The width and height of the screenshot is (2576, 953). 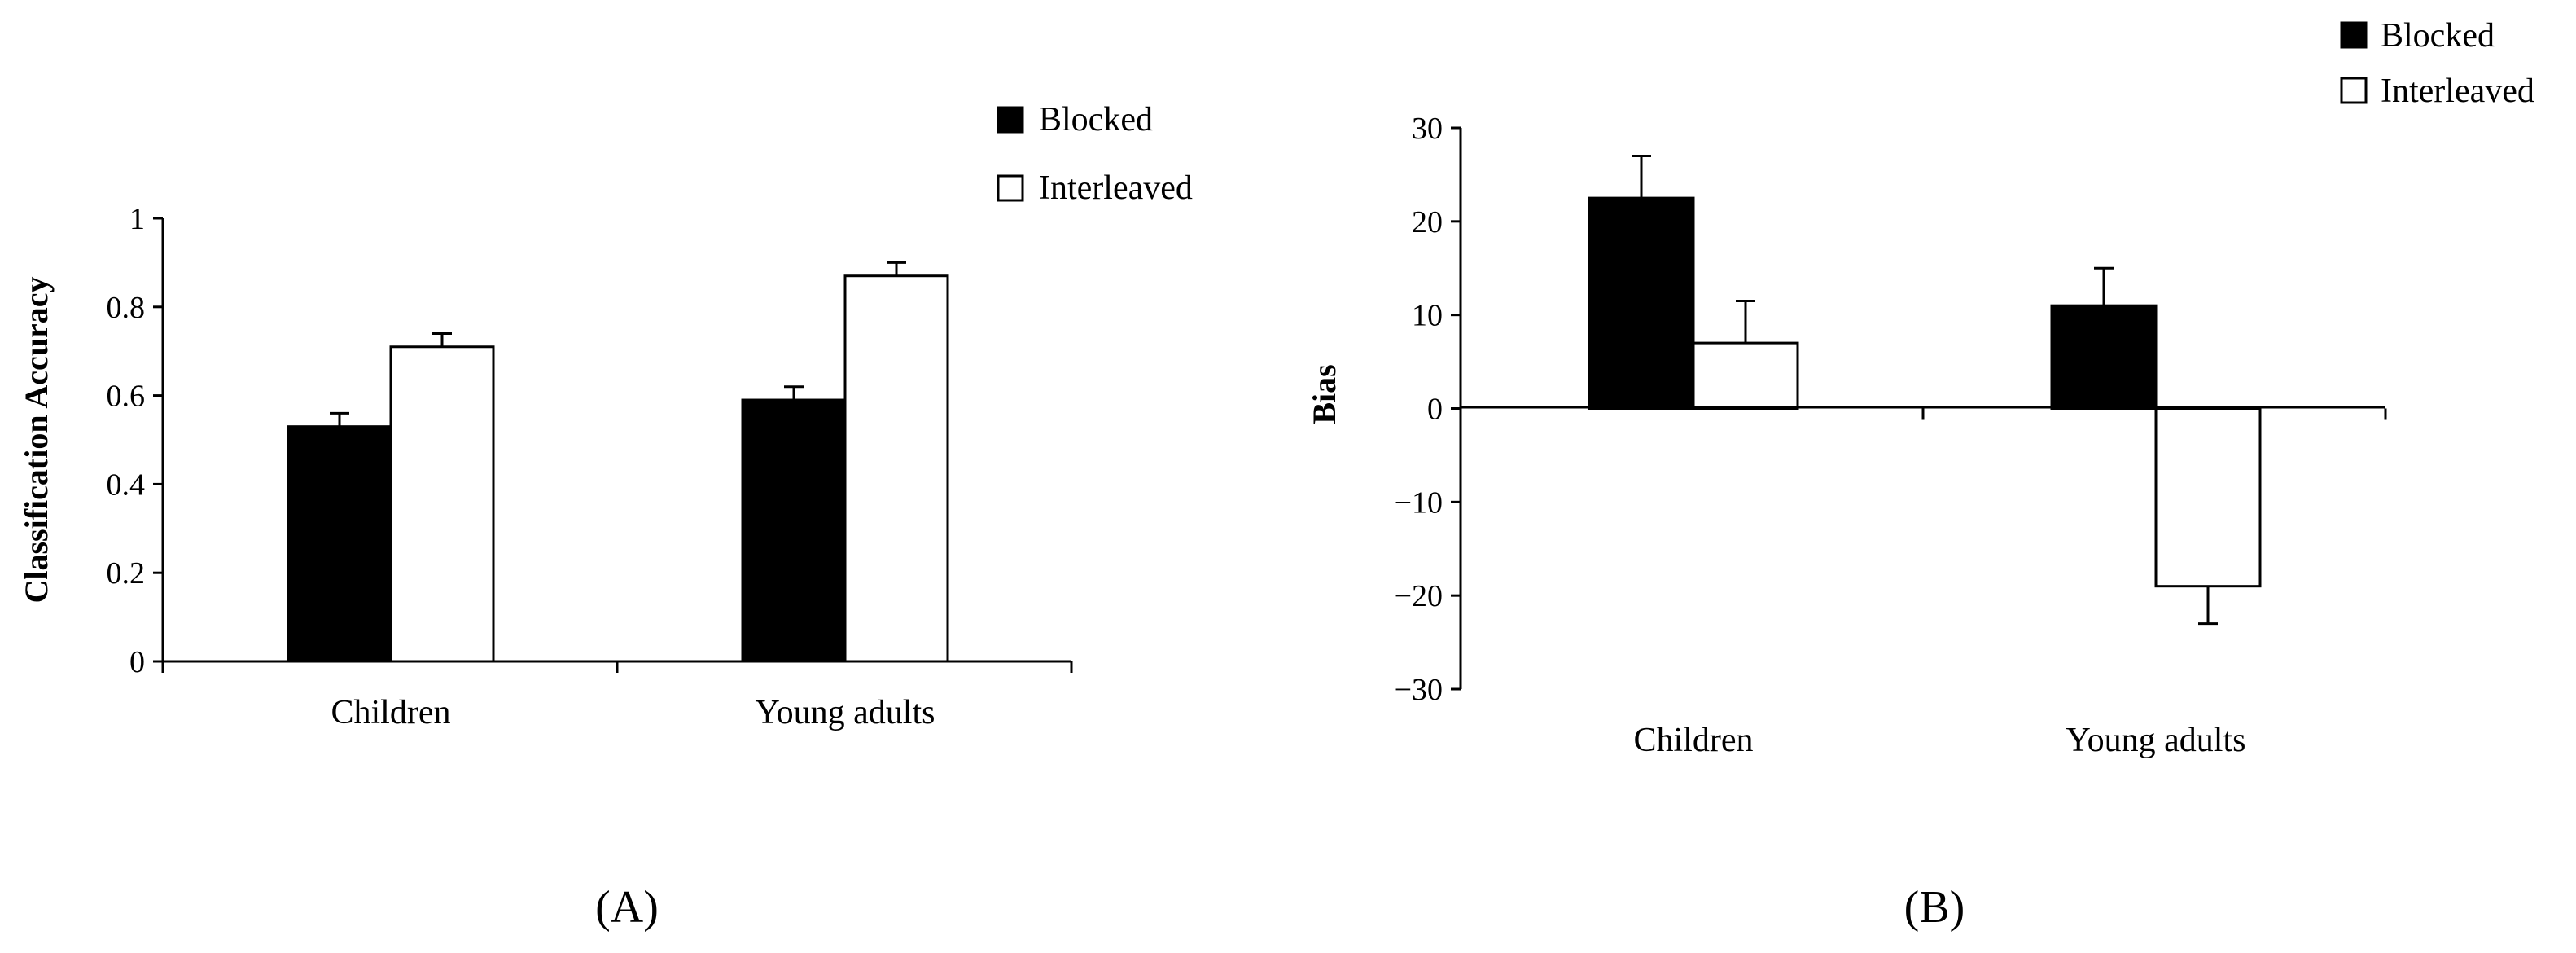 What do you see at coordinates (1427, 129) in the screenshot?
I see `panel-b-y-tick-label: 30` at bounding box center [1427, 129].